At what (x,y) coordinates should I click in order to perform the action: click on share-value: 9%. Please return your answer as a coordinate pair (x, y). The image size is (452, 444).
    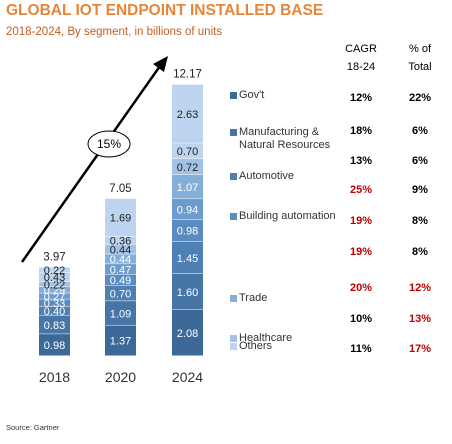
    Looking at the image, I should click on (420, 190).